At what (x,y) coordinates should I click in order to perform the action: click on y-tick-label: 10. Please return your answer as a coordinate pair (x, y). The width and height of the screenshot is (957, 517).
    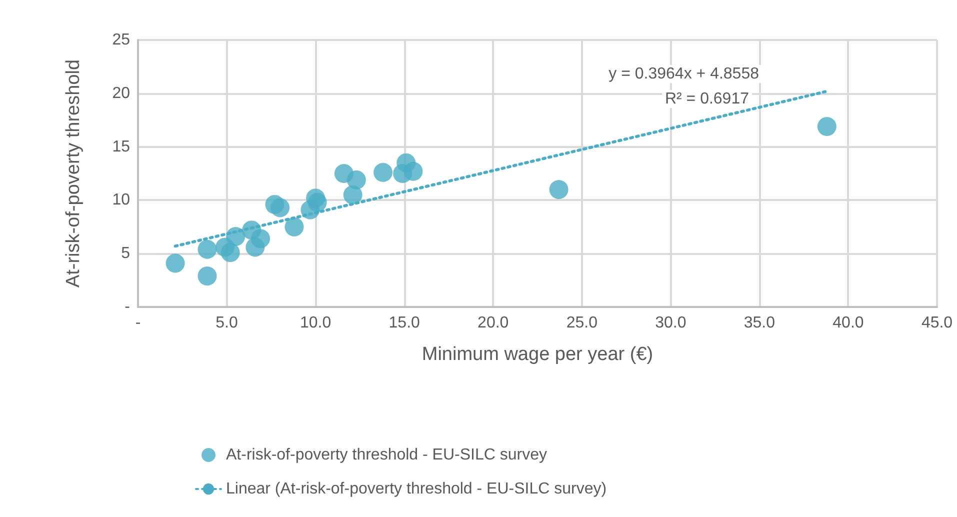
    Looking at the image, I should click on (121, 200).